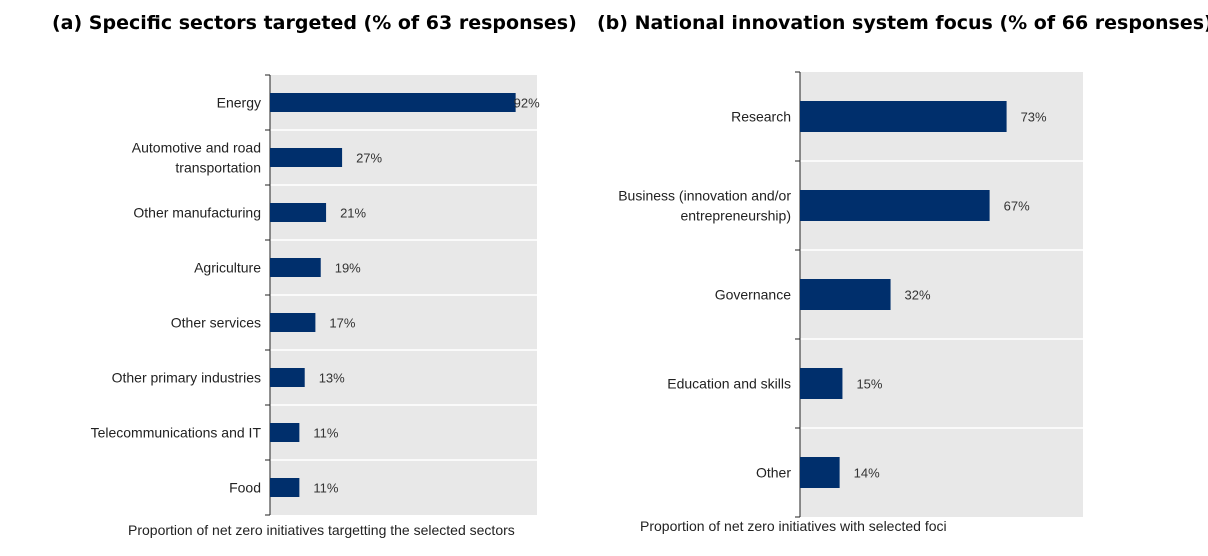 This screenshot has width=1208, height=556. Describe the element at coordinates (869, 384) in the screenshot. I see `data-label: 15%` at that location.